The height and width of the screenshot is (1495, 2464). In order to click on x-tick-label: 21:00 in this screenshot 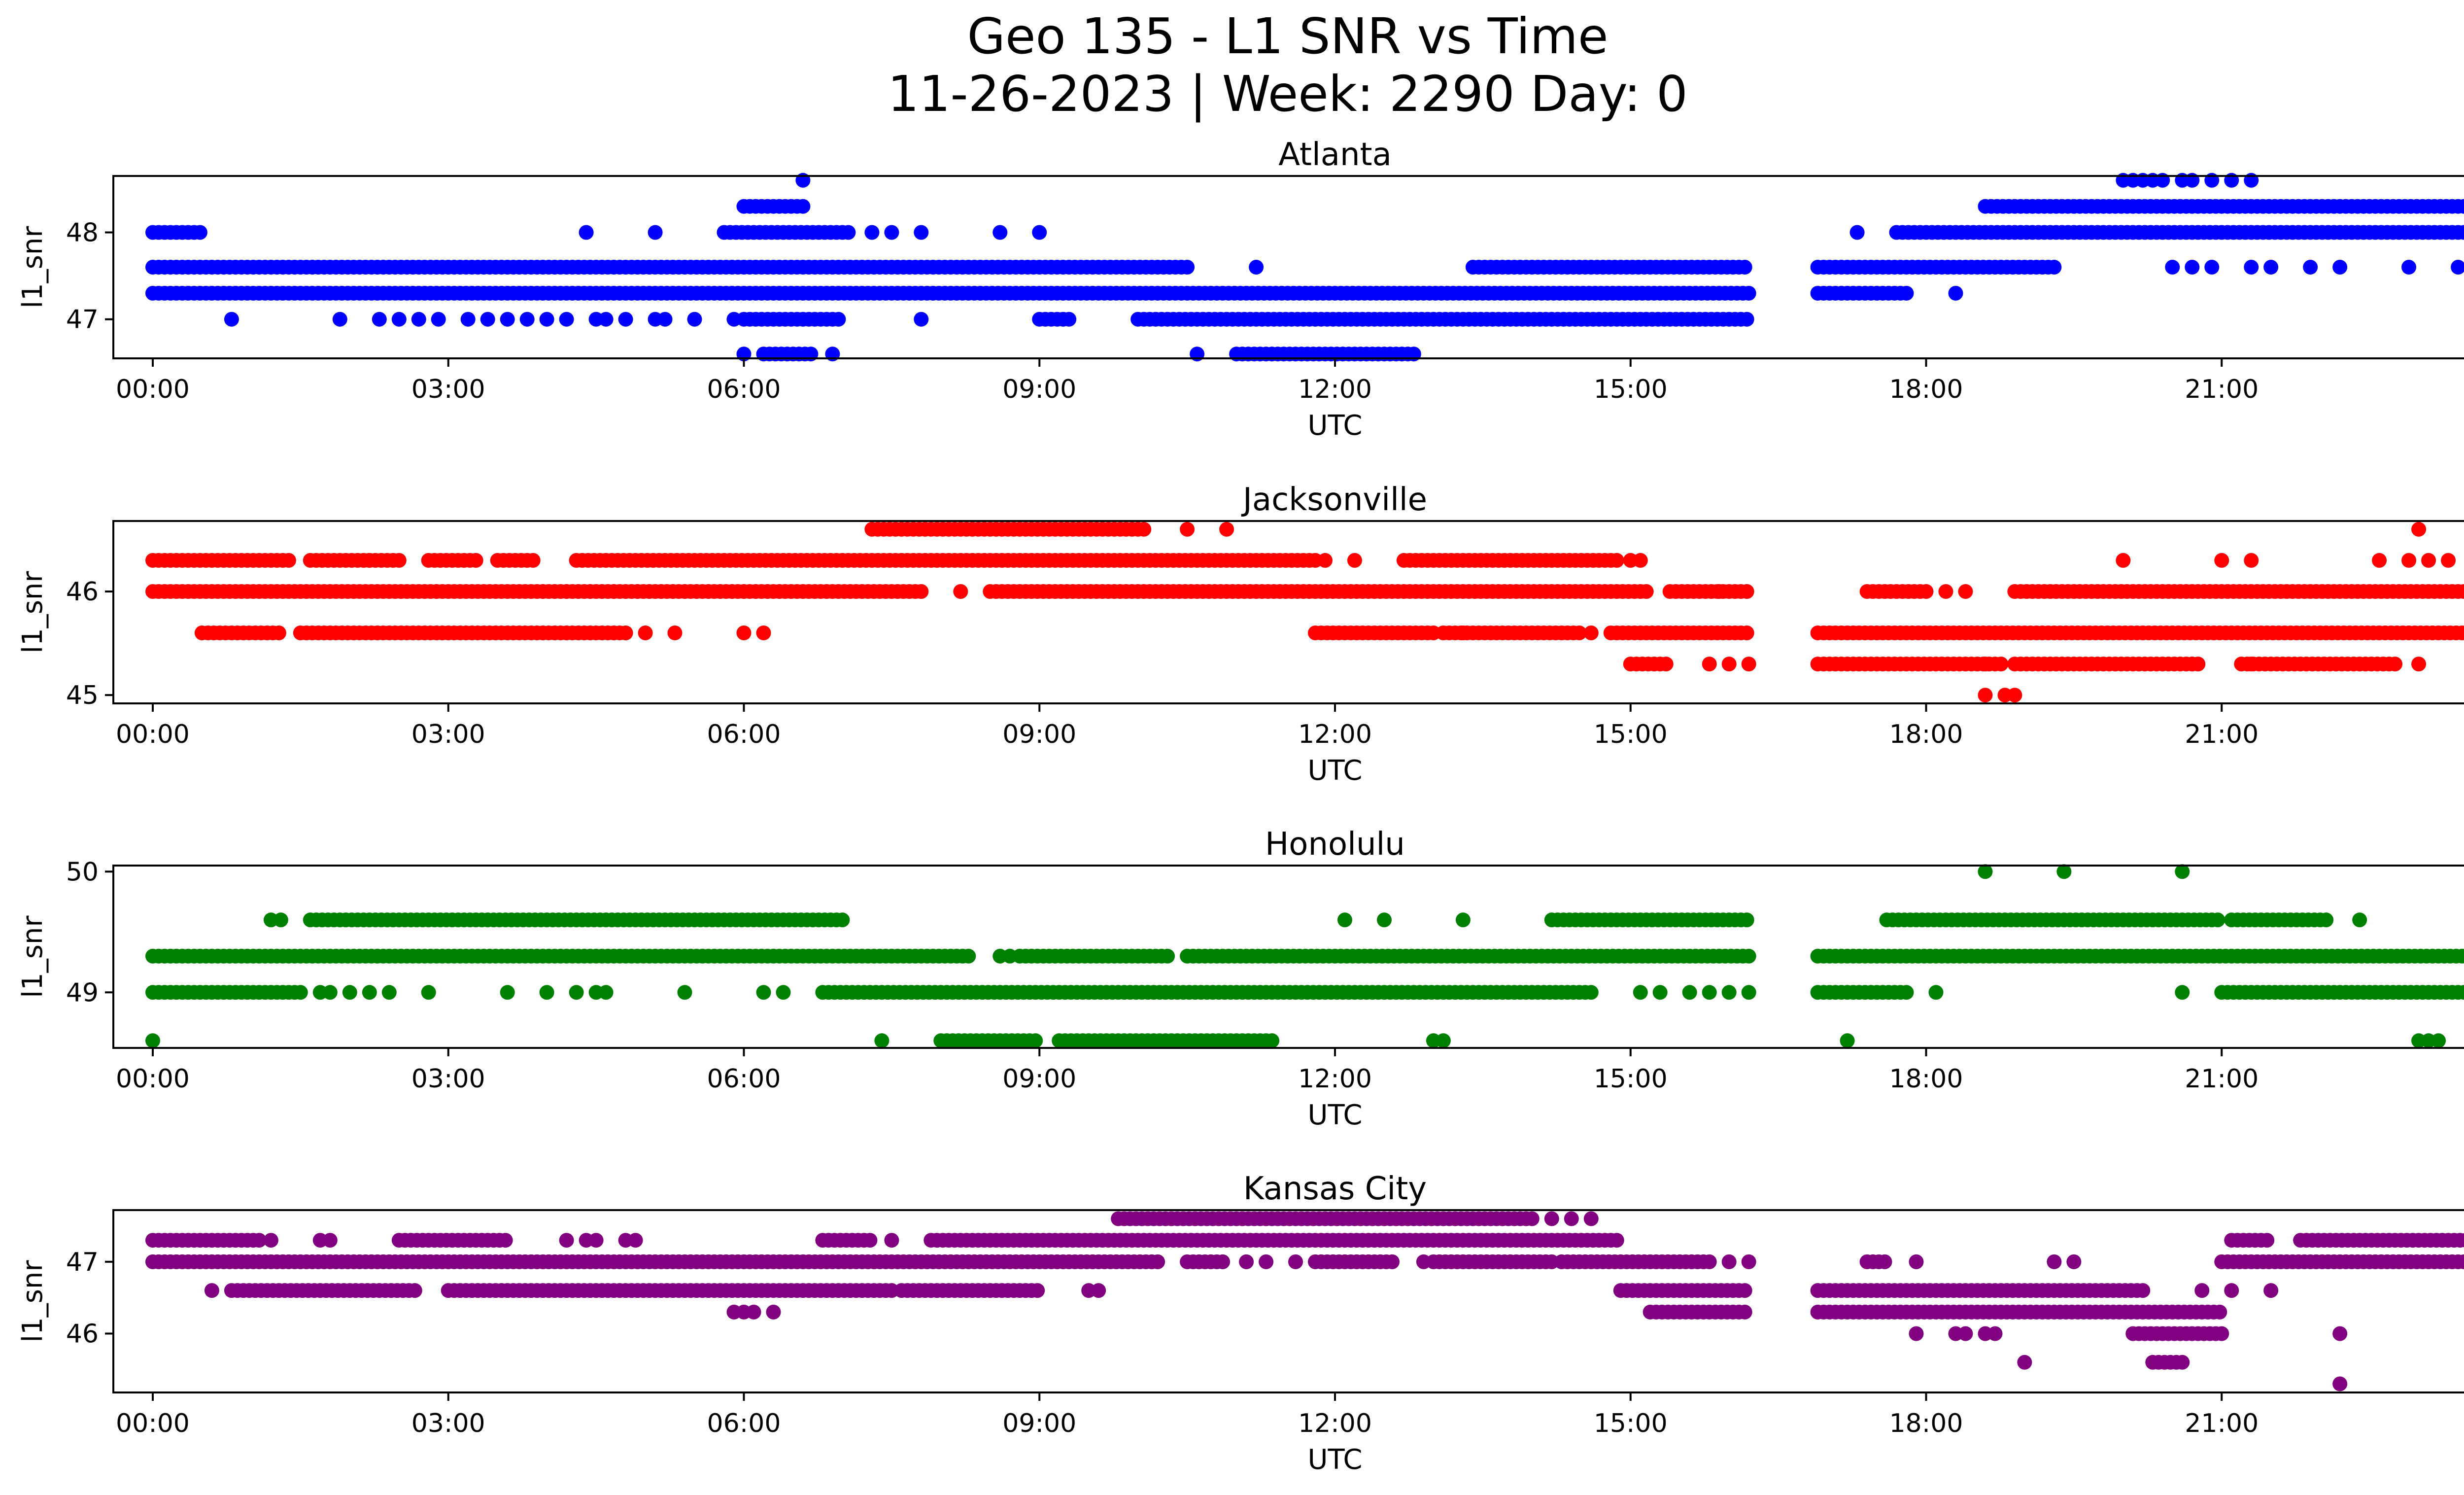, I will do `click(2222, 1423)`.